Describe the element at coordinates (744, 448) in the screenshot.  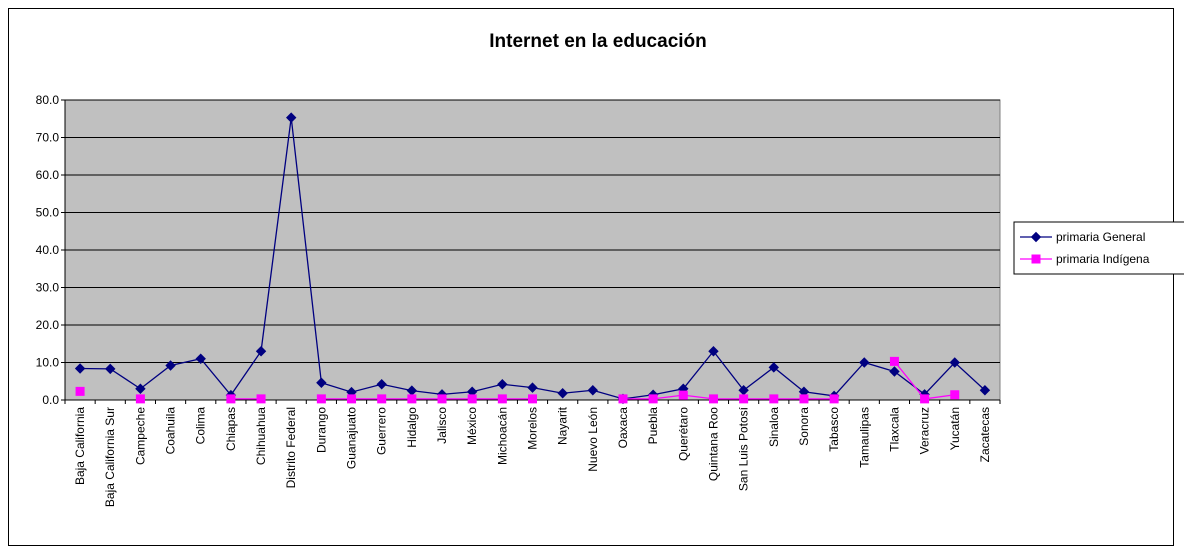
I see `x-tick-label: San Luis Potosí` at that location.